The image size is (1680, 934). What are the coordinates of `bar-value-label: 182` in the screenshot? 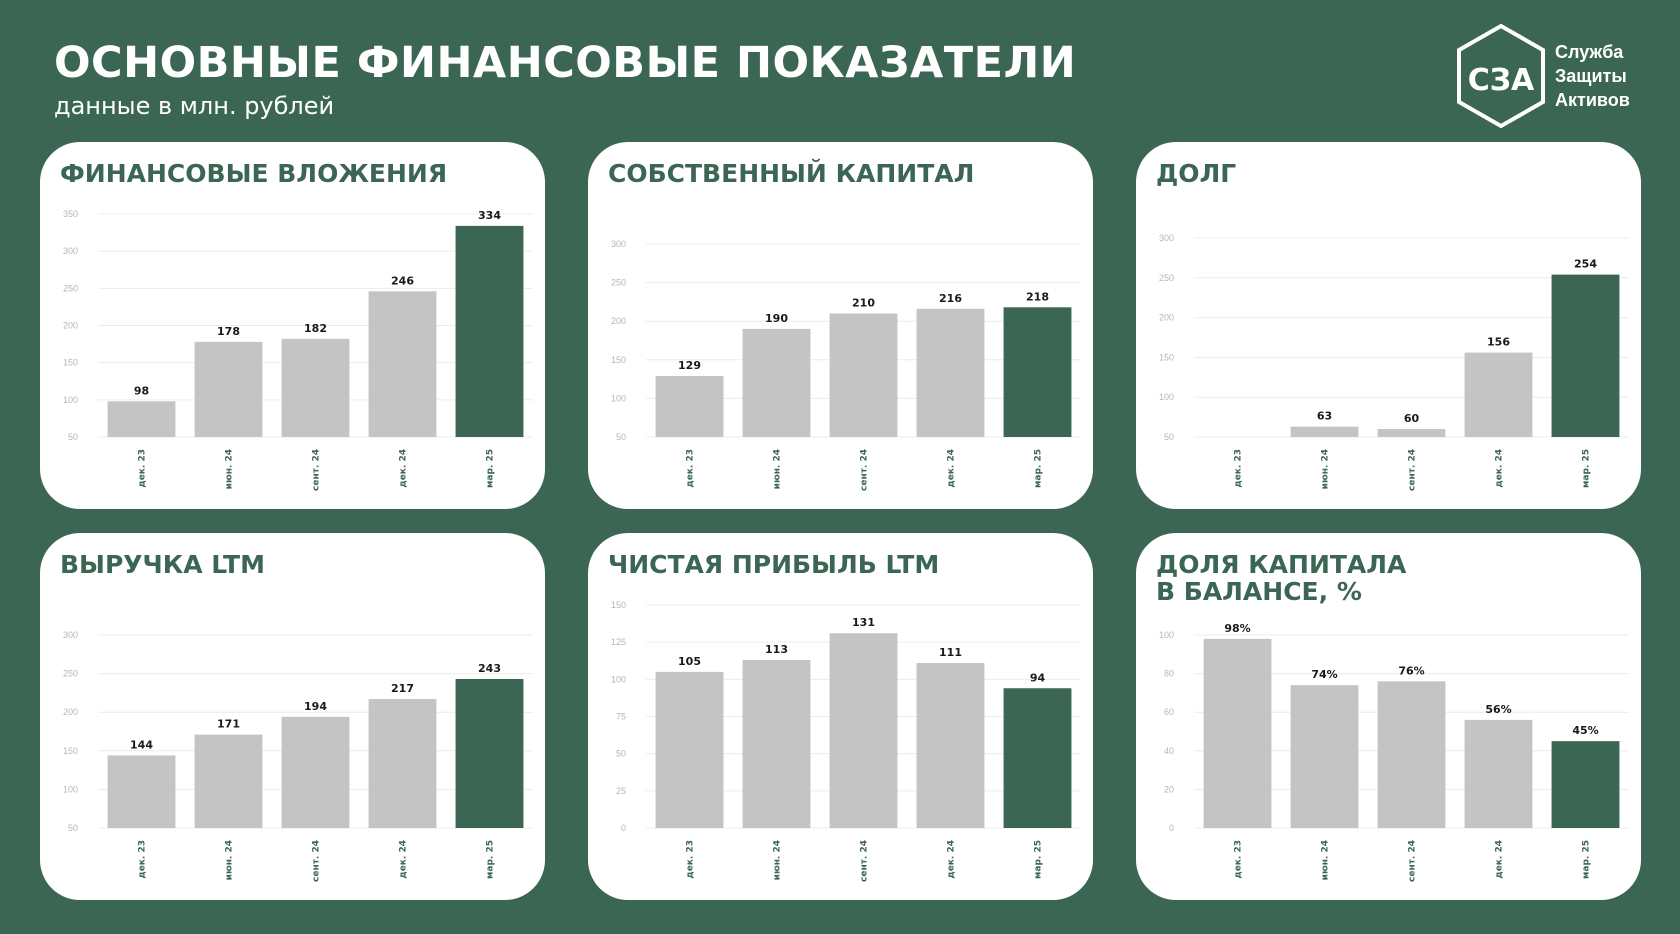 It's located at (315, 328).